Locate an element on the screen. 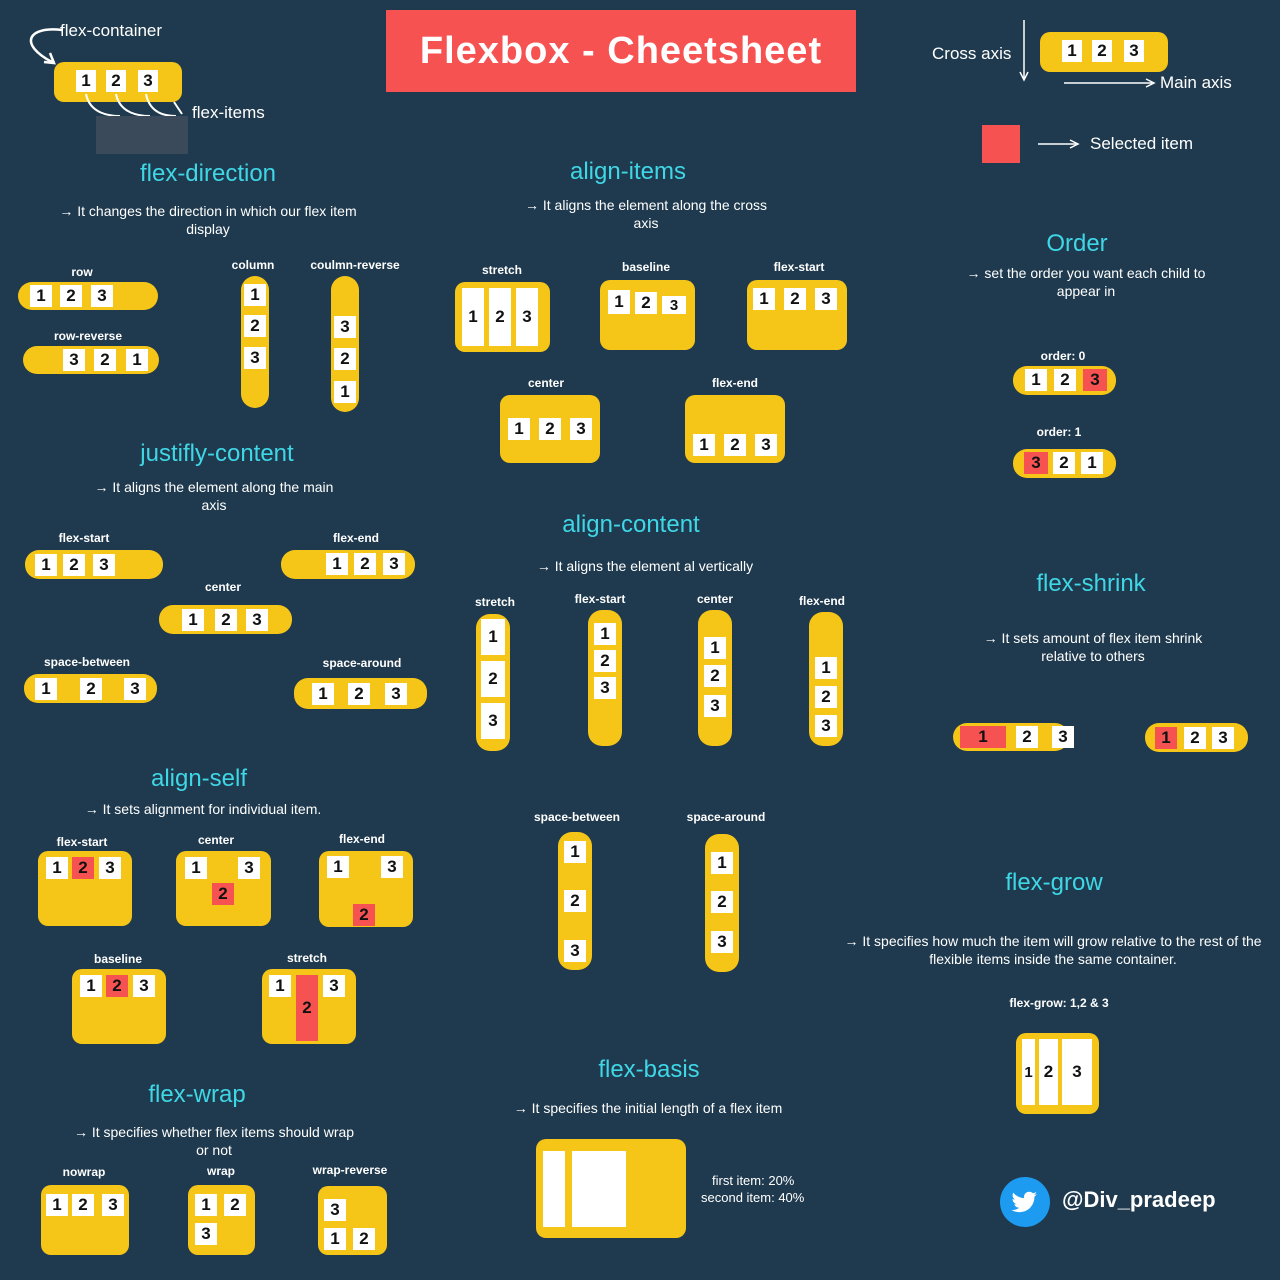 The width and height of the screenshot is (1280, 1280). as-baseline-item-1: 1 is located at coordinates (91, 986).